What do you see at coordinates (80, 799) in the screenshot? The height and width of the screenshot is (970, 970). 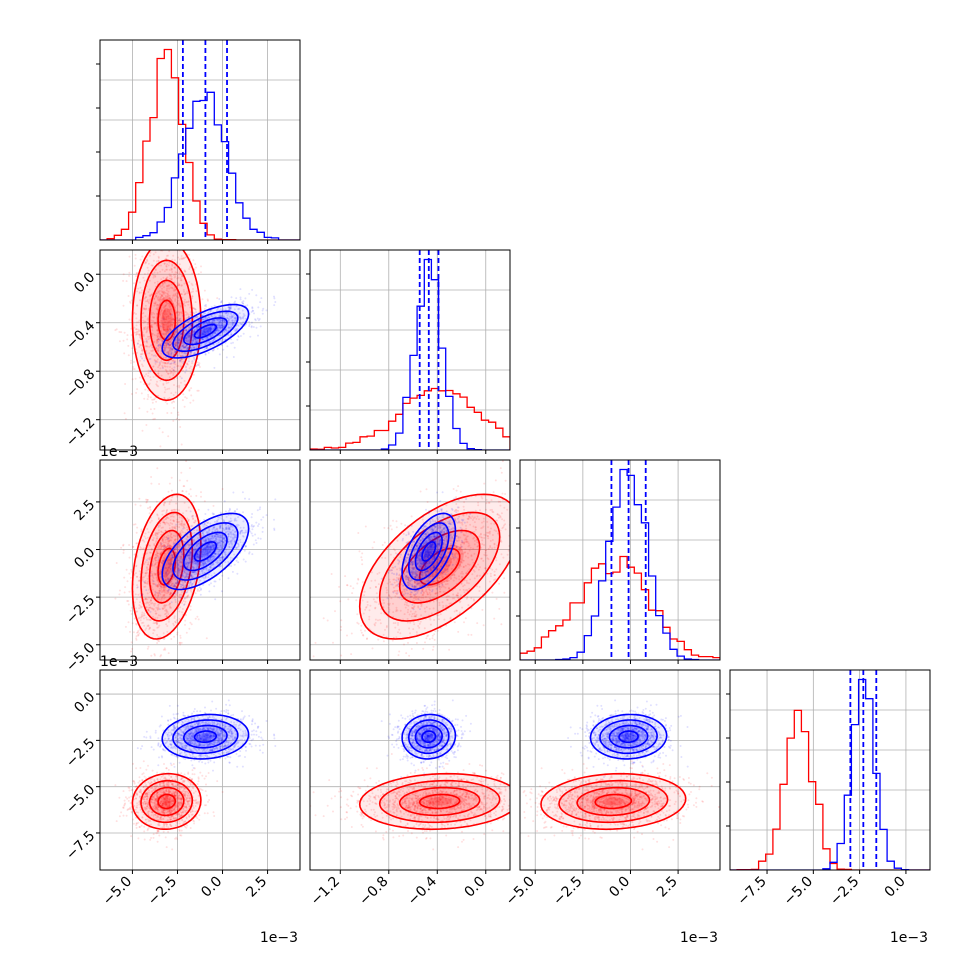 I see `y-tick-label-3-1: −5.0` at bounding box center [80, 799].